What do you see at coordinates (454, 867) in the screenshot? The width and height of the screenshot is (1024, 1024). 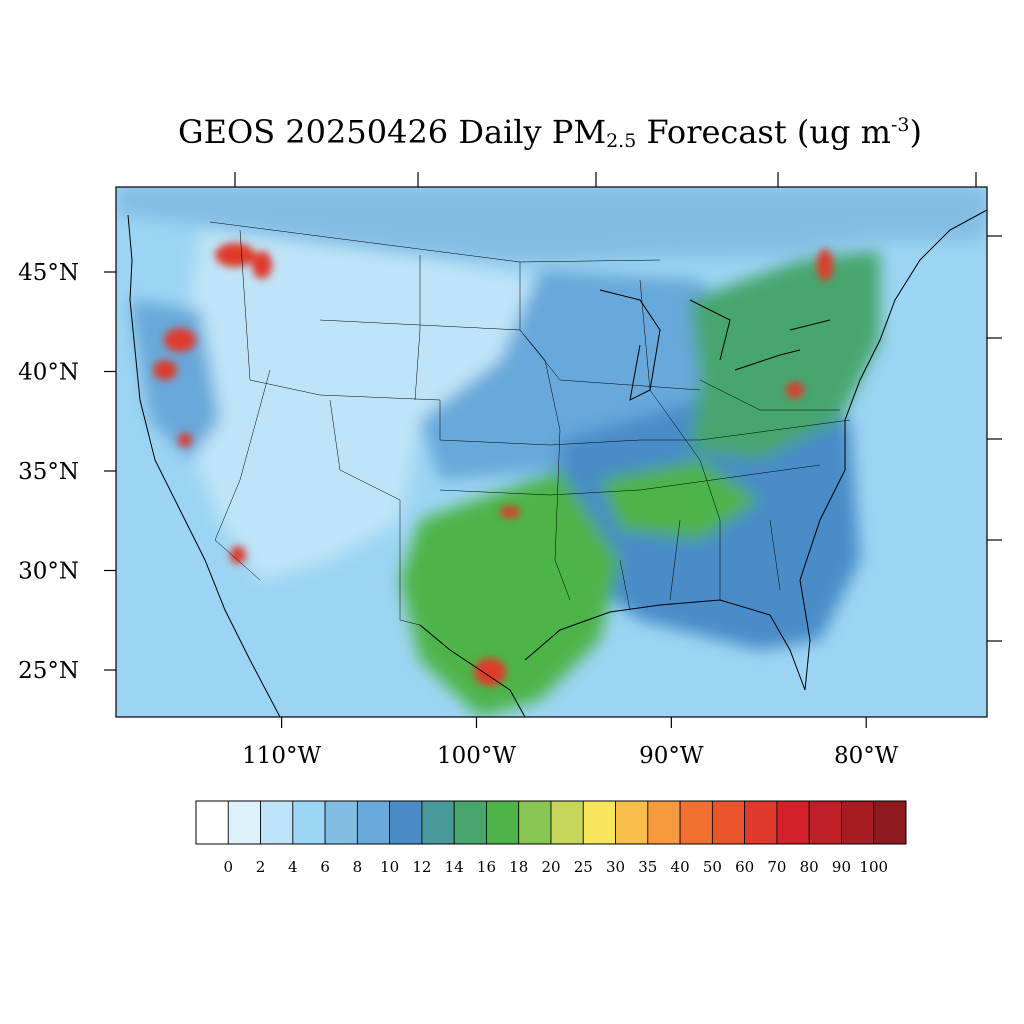 I see `colorbar-label: 14` at bounding box center [454, 867].